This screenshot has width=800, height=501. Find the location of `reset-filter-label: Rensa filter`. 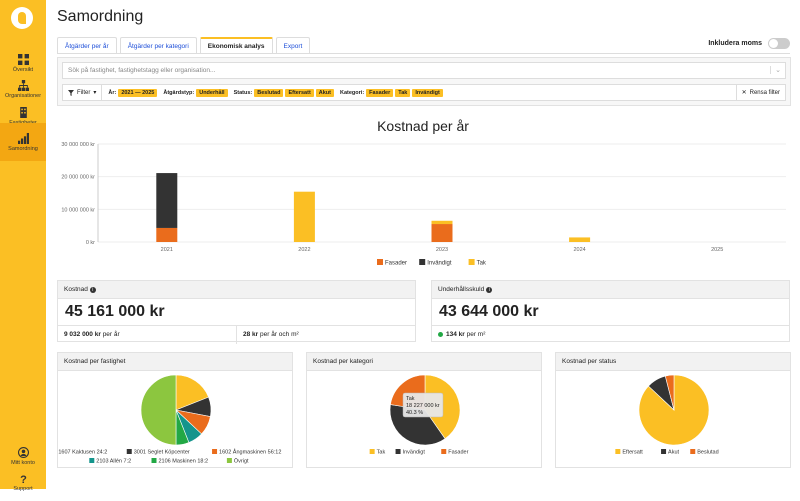

reset-filter-label: Rensa filter is located at coordinates (764, 92).